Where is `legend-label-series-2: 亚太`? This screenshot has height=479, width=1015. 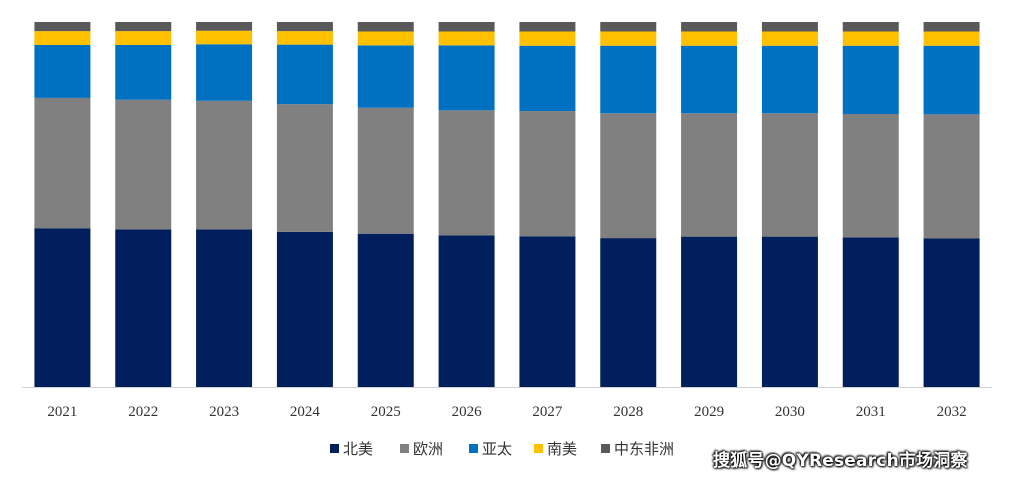 legend-label-series-2: 亚太 is located at coordinates (497, 449).